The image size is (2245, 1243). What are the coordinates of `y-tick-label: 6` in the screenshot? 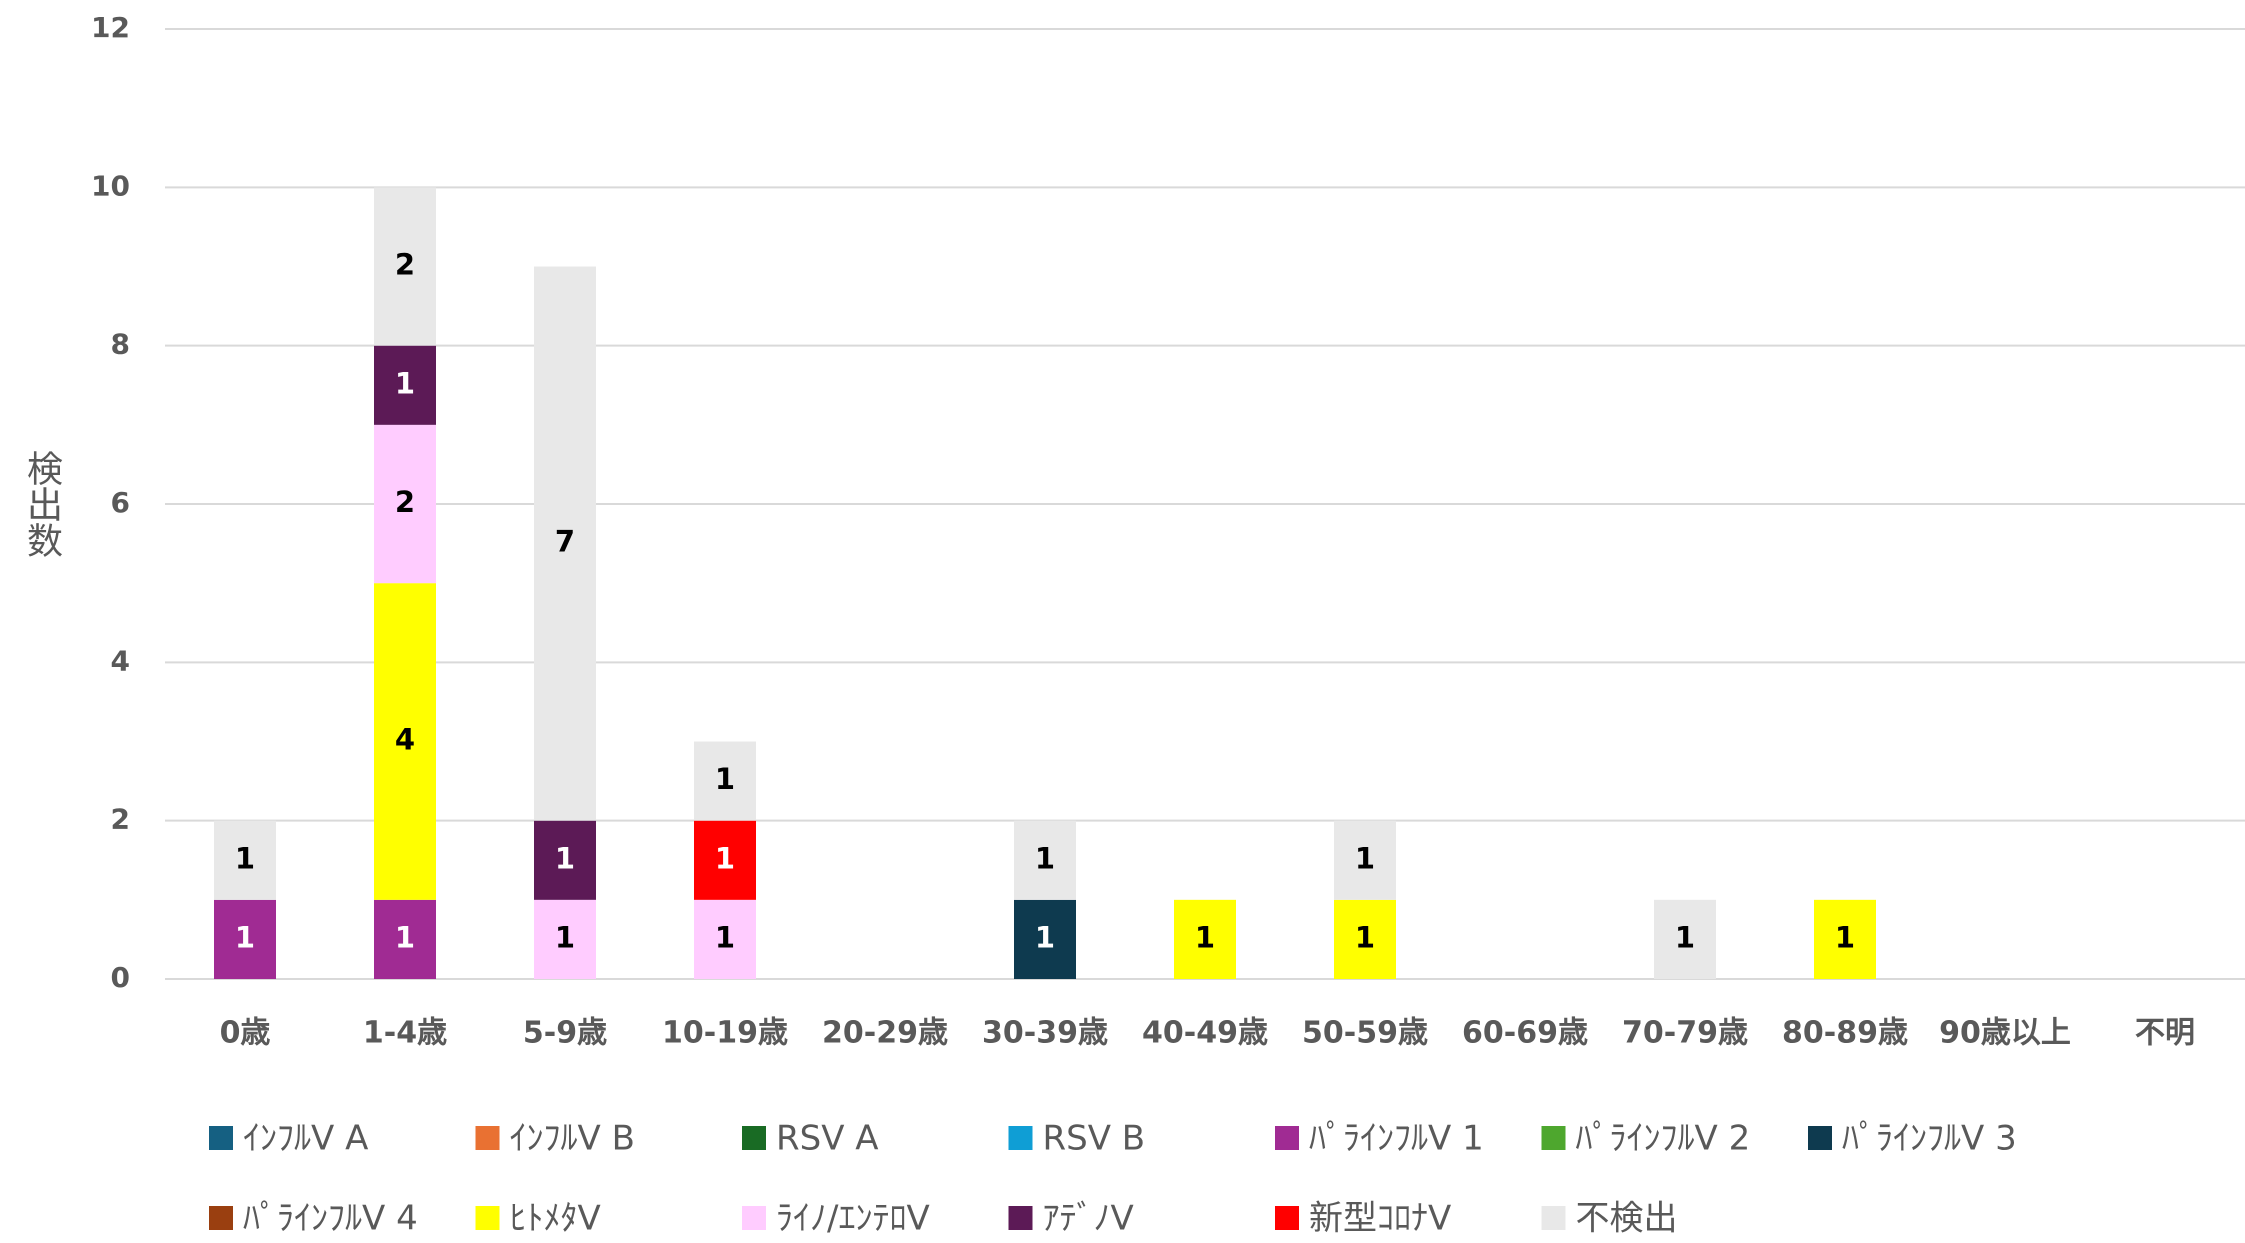 It's located at (120, 502).